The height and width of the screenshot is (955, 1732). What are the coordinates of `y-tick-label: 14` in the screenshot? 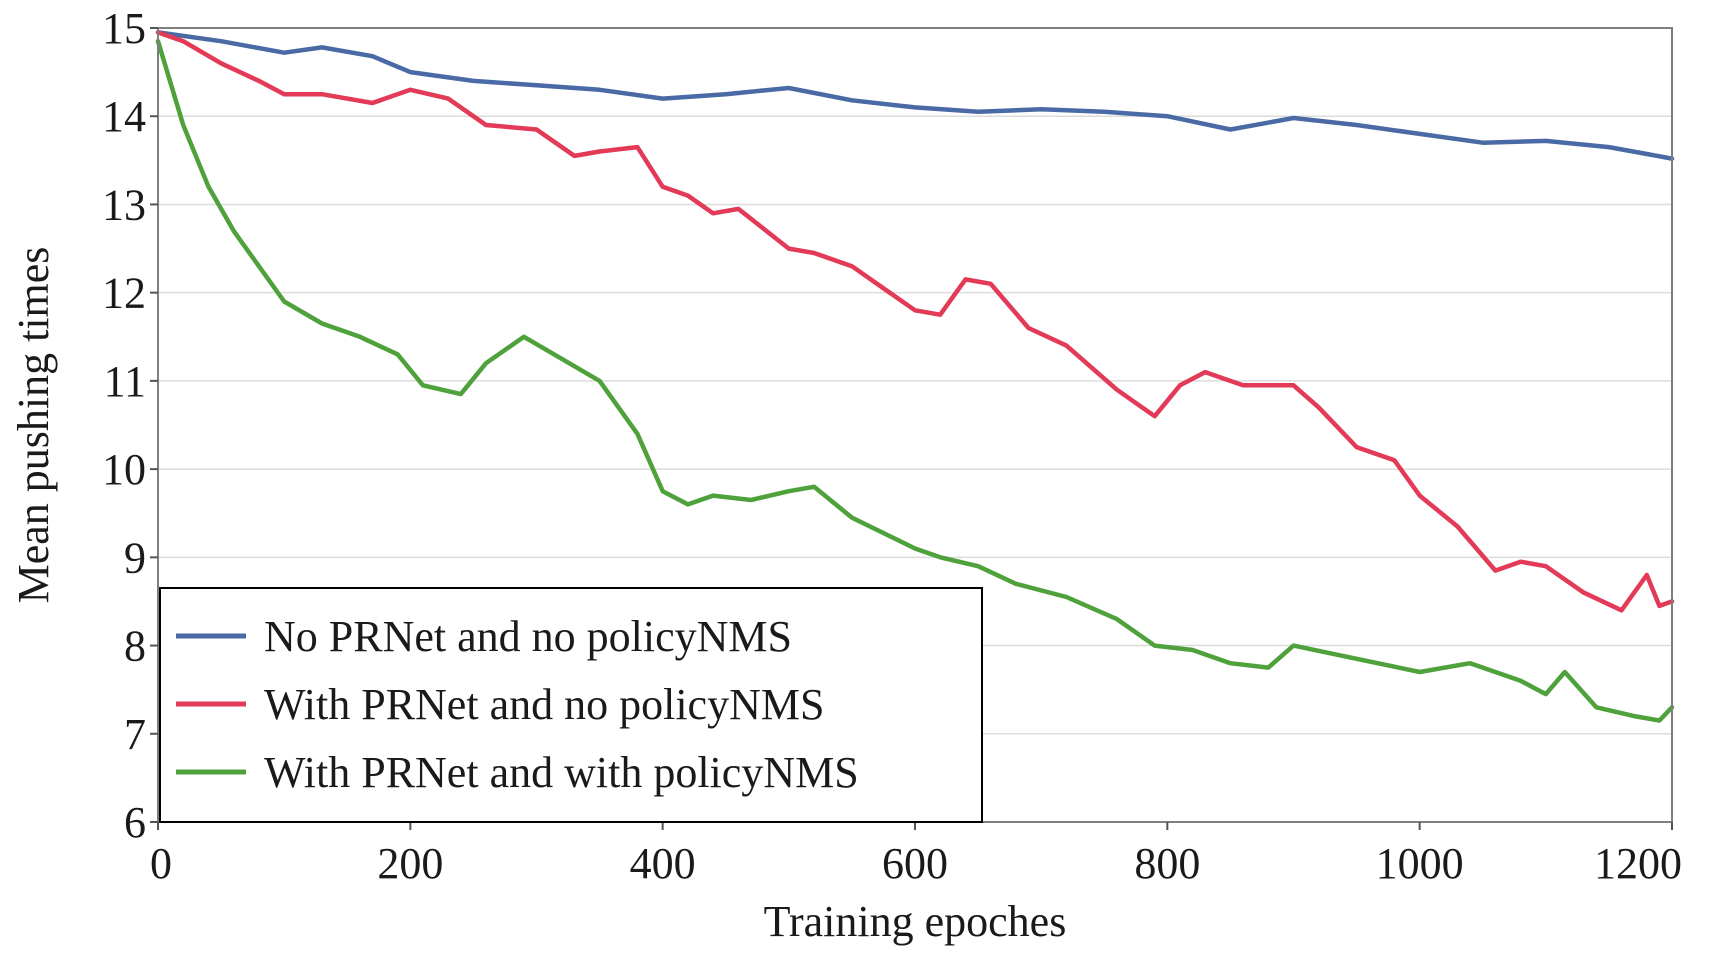 It's located at (124, 116).